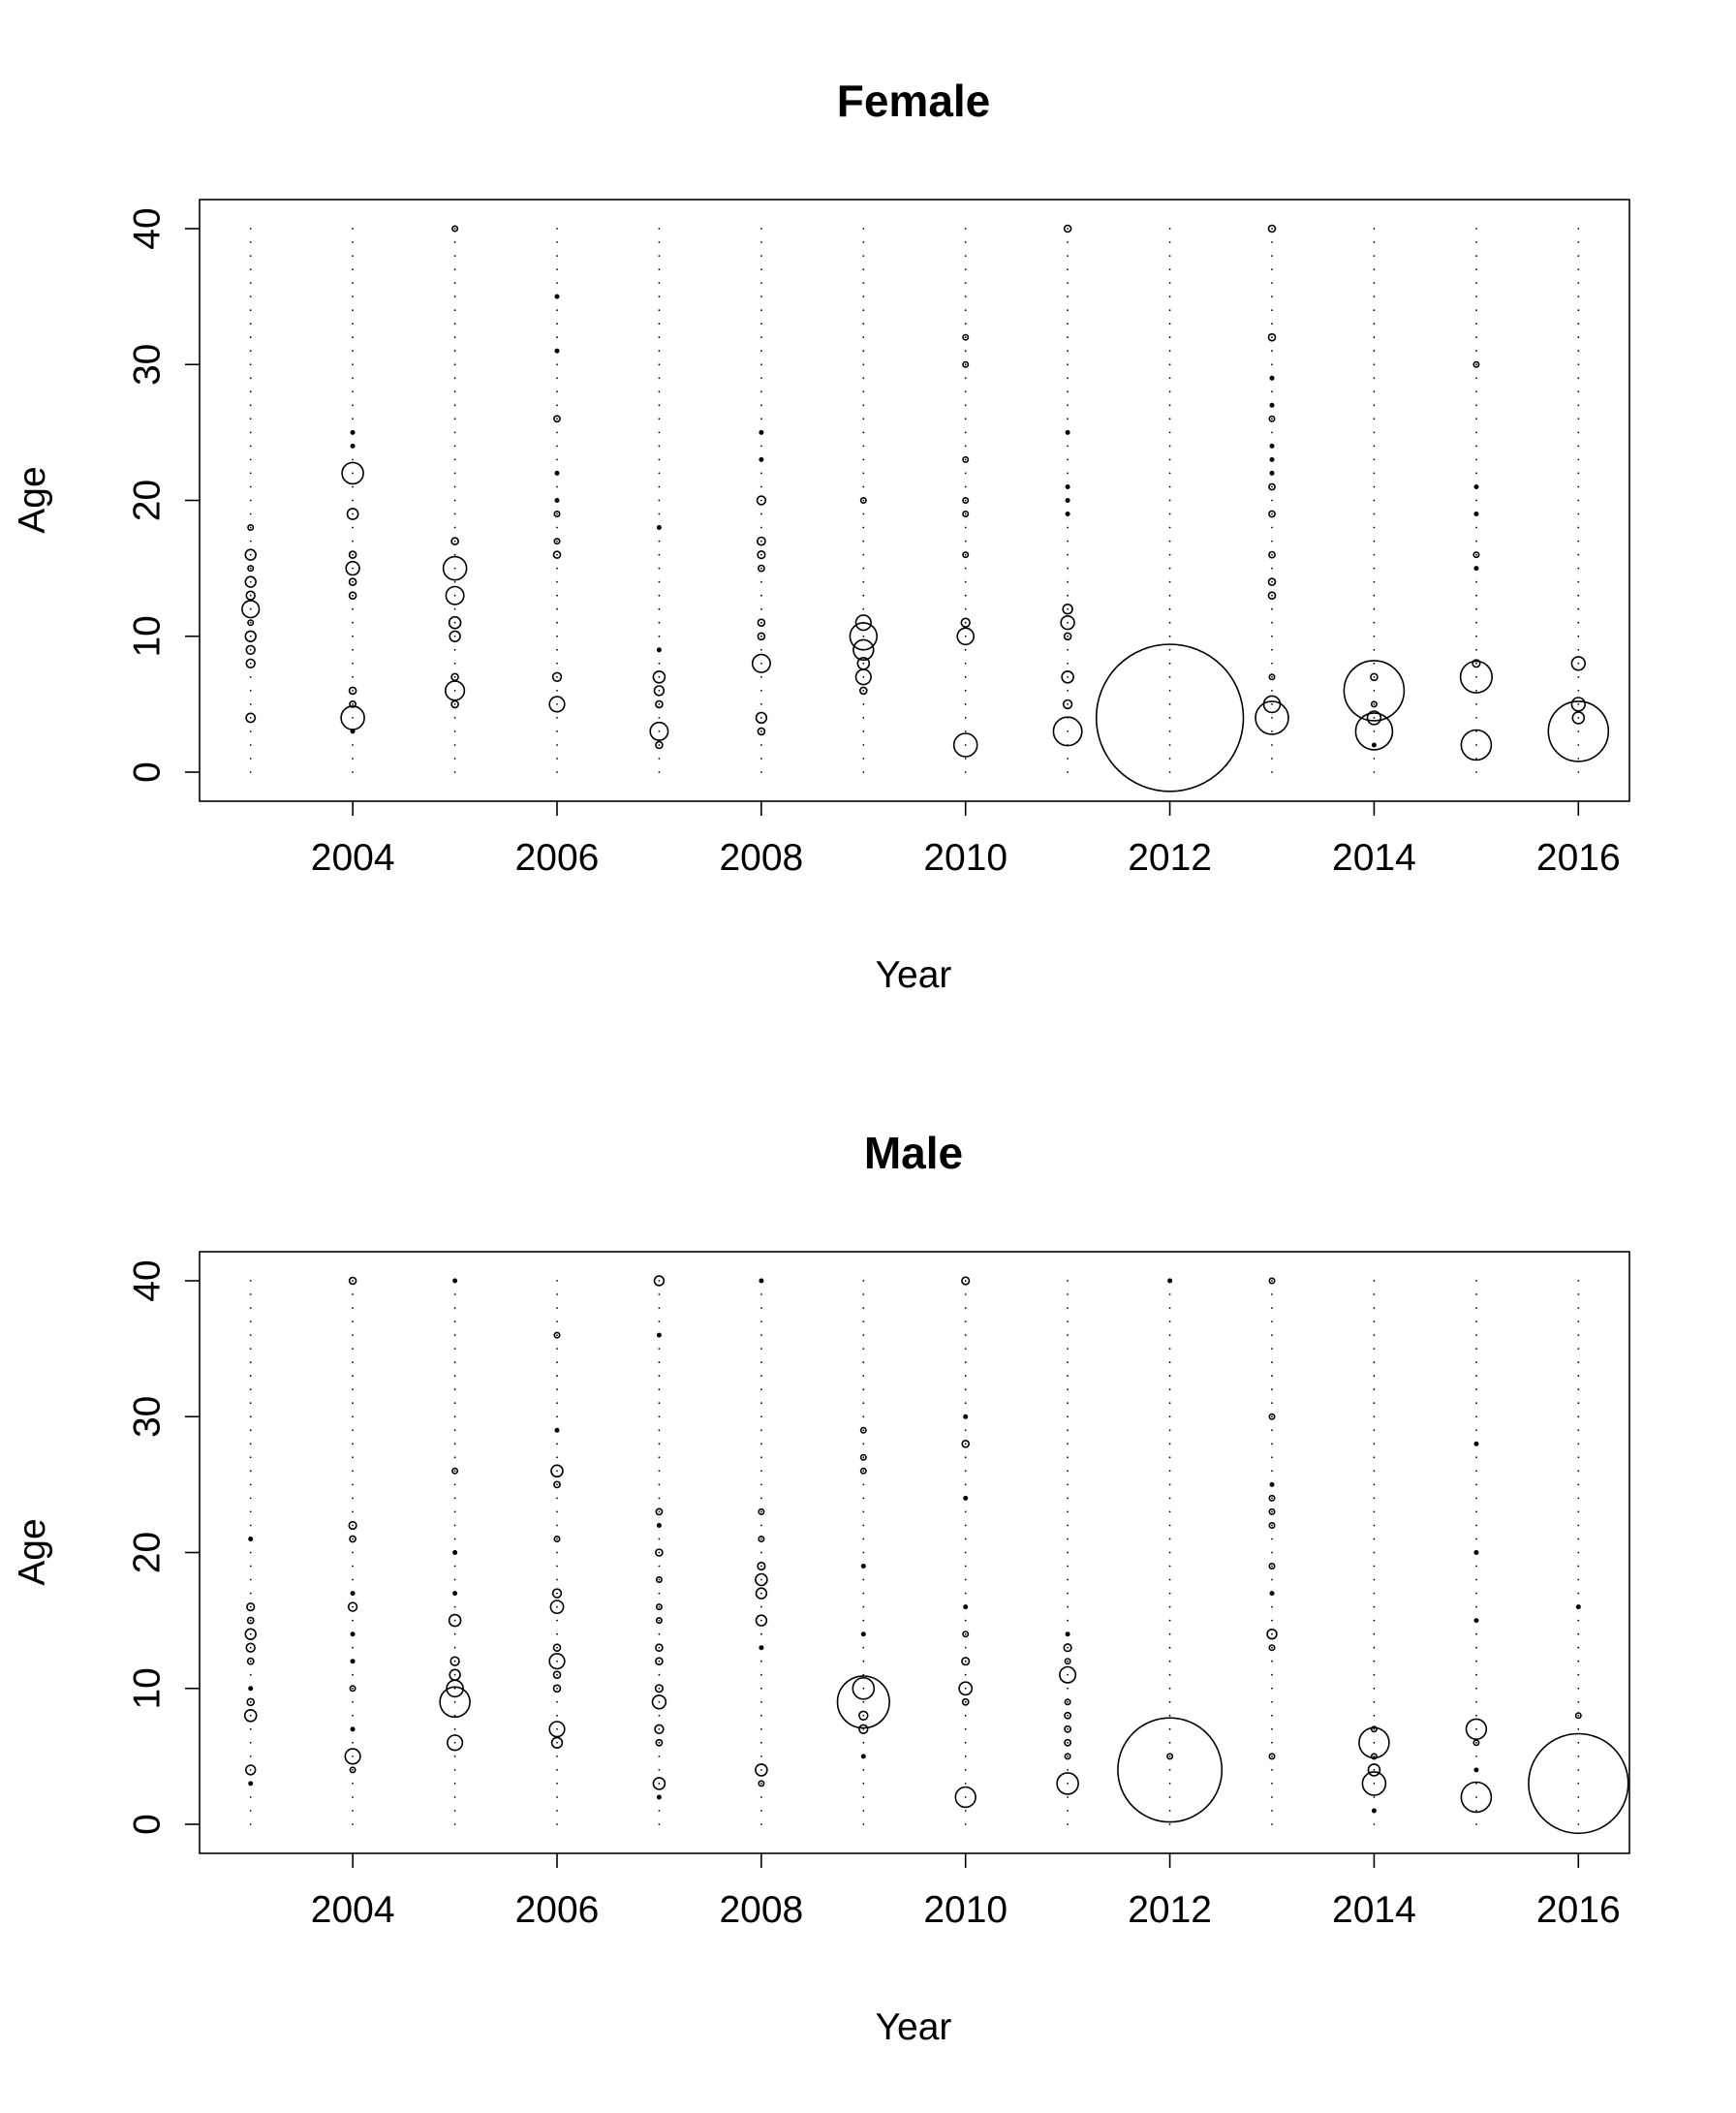 Image resolution: width=1736 pixels, height=2113 pixels. Describe the element at coordinates (1578, 858) in the screenshot. I see `x-tick-label: 2016` at that location.